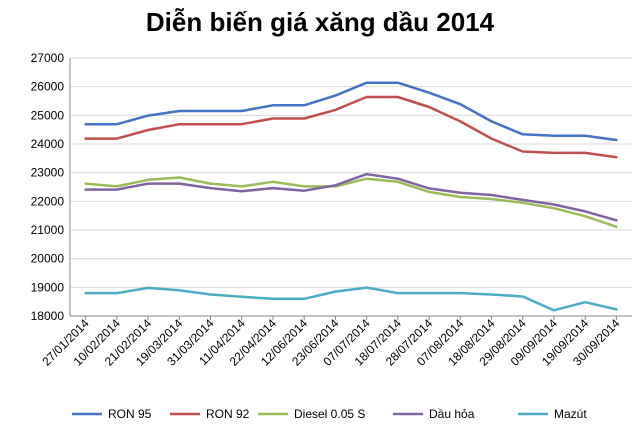 The image size is (640, 435). What do you see at coordinates (570, 414) in the screenshot?
I see `legend-label: Mazút` at bounding box center [570, 414].